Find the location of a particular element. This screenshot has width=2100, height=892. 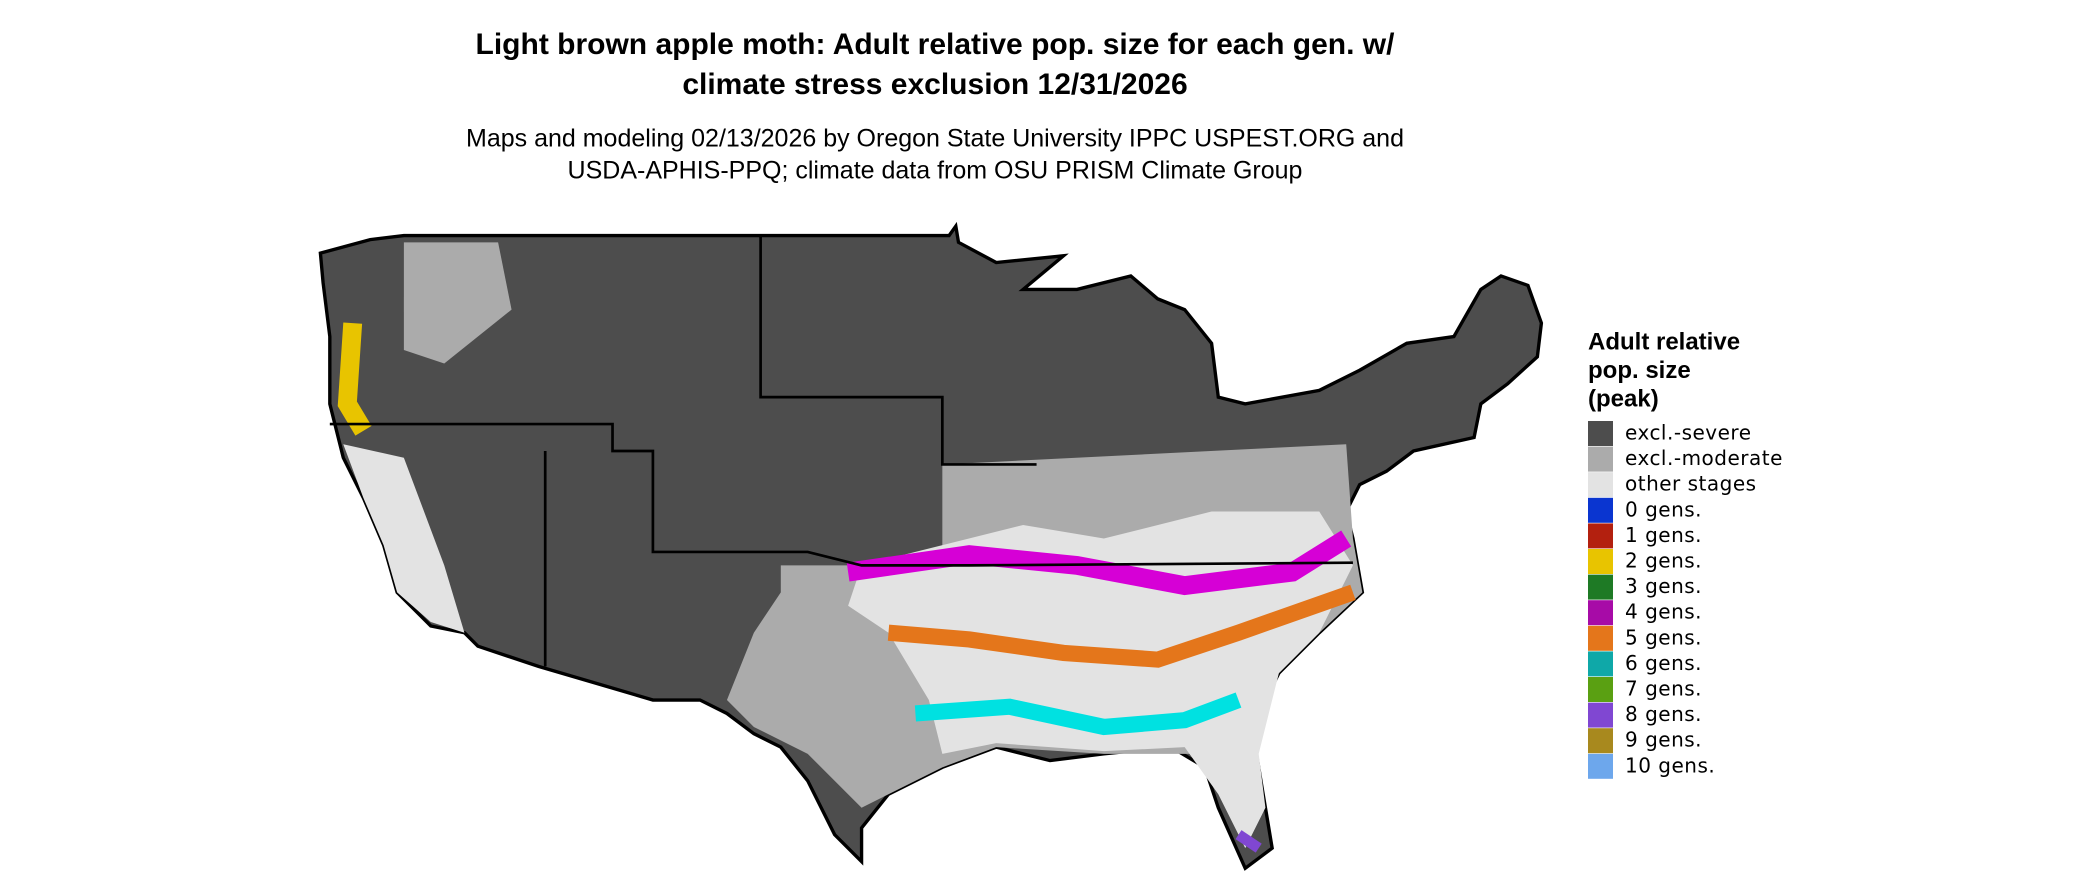

band-6-gens is located at coordinates (1078, 714).